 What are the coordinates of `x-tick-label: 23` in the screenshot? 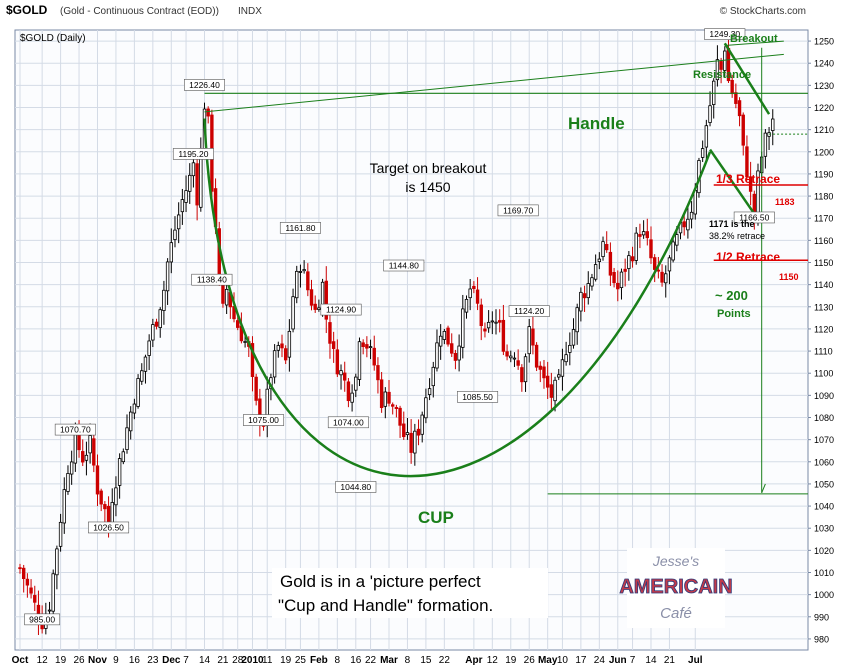 It's located at (153, 660).